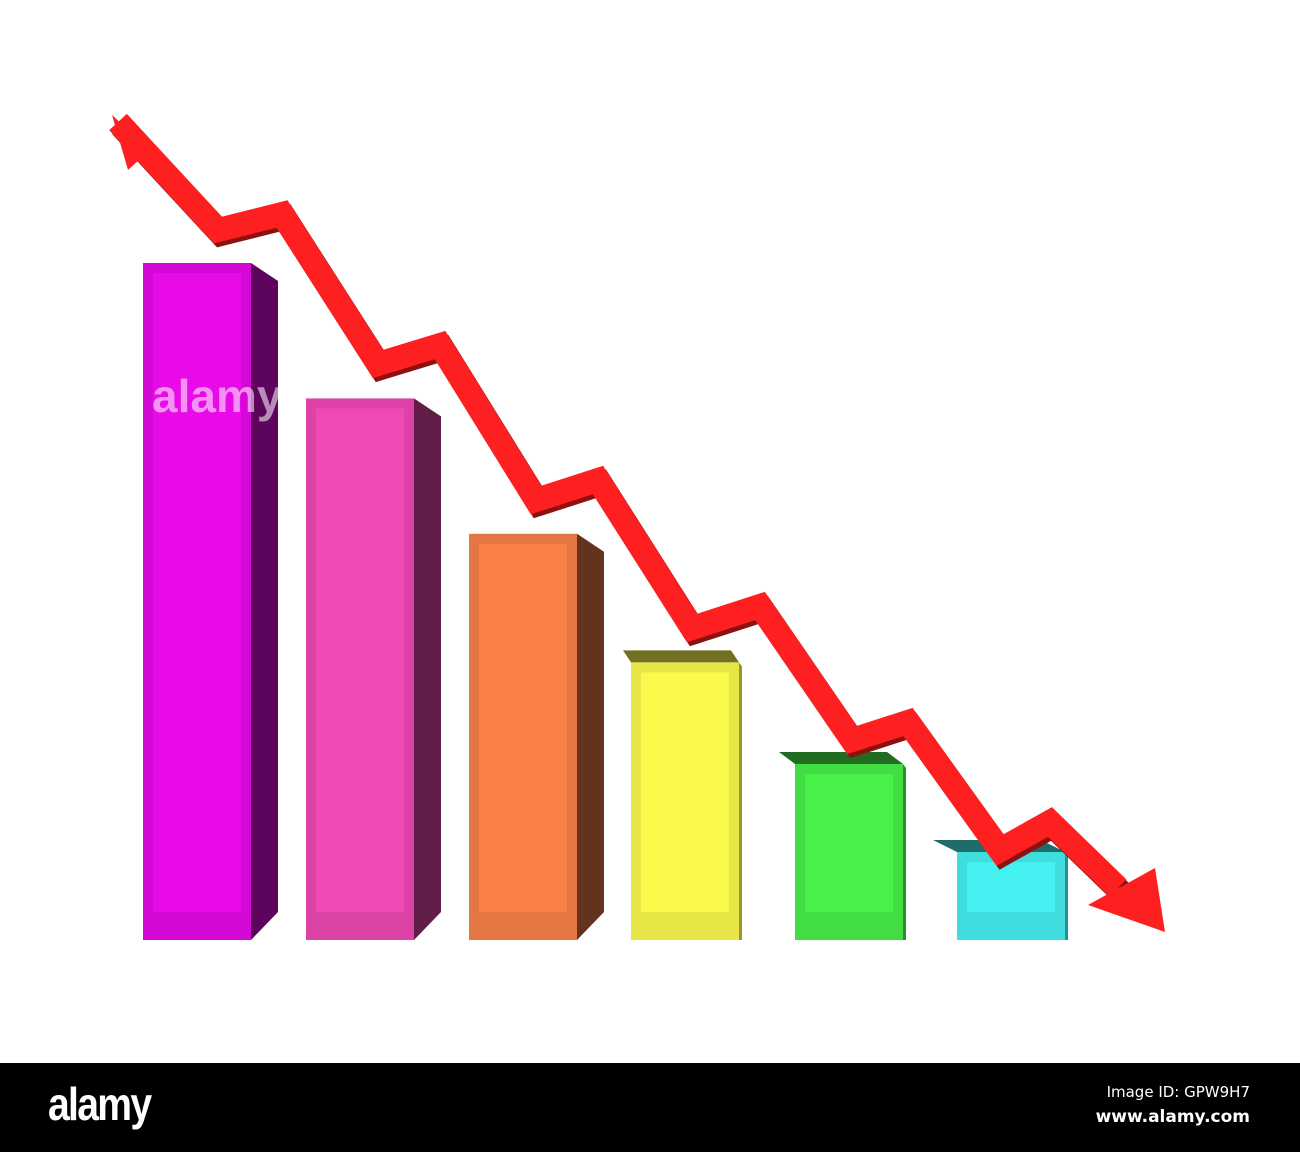 Image resolution: width=1300 pixels, height=1152 pixels. I want to click on image-id: Image ID: GPW9H7, so click(1178, 1092).